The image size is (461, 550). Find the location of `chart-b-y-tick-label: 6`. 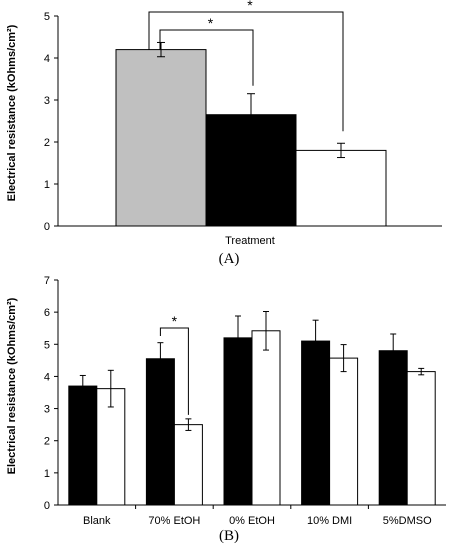

chart-b-y-tick-label: 6 is located at coordinates (47, 313).